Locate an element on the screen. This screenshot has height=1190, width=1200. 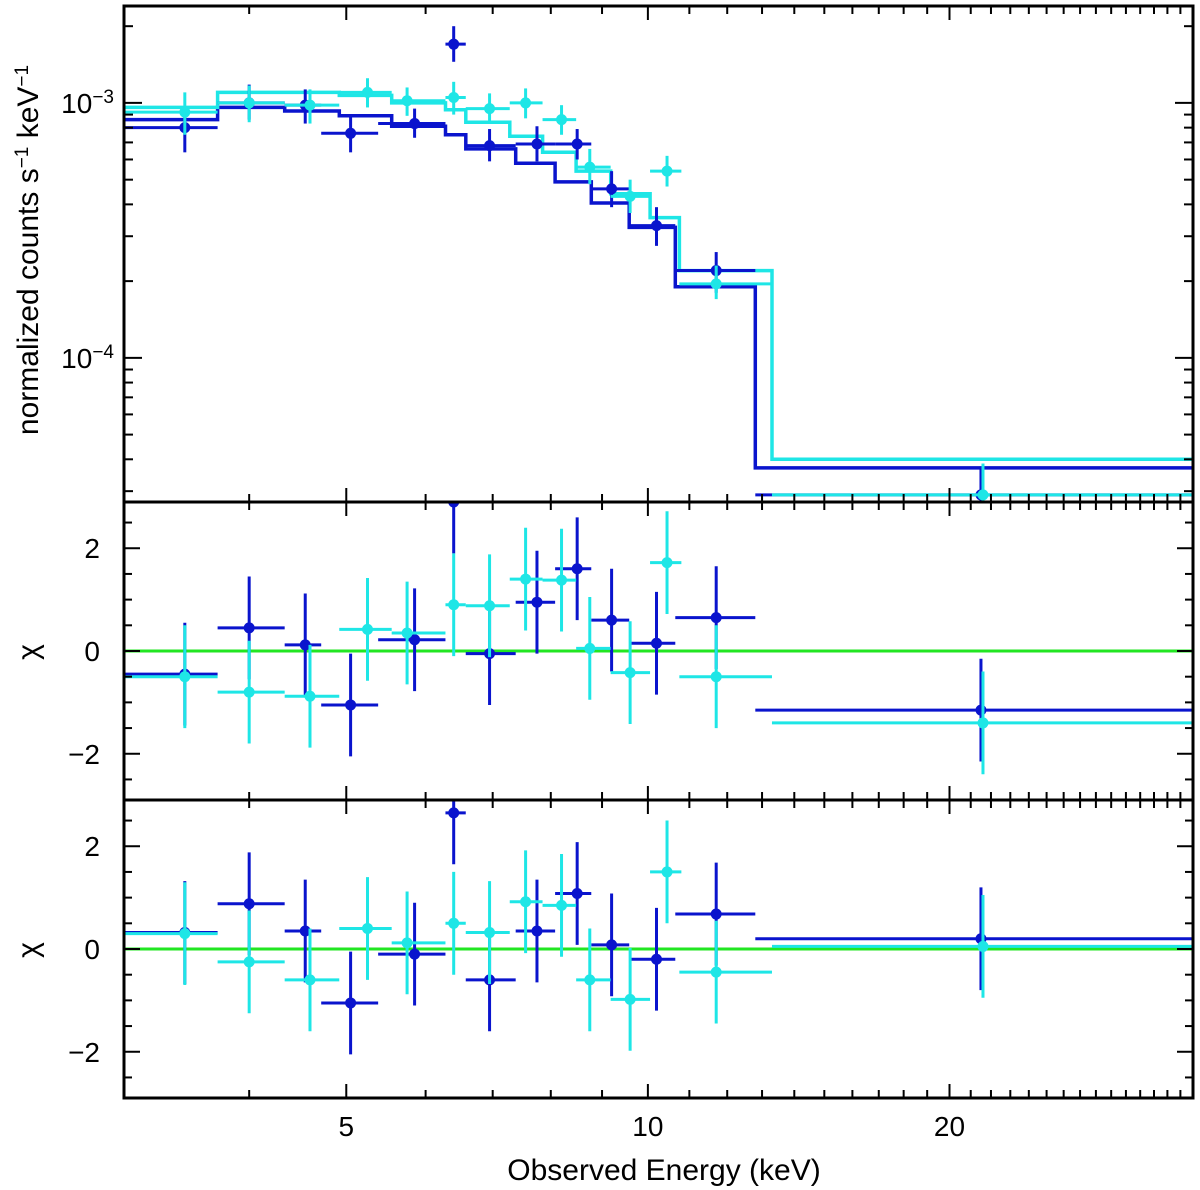
residuals-1-y-tick-label-1: 0 is located at coordinates (92, 651).